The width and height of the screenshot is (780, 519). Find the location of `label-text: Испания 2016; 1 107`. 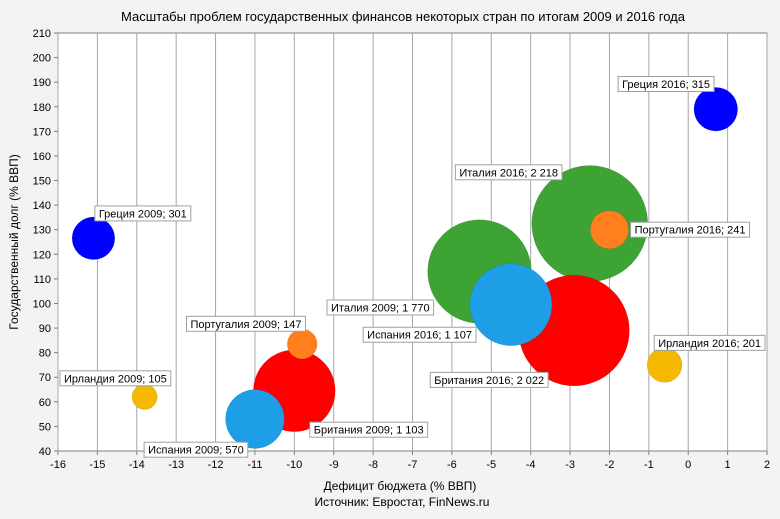

label-text: Испания 2016; 1 107 is located at coordinates (419, 336).